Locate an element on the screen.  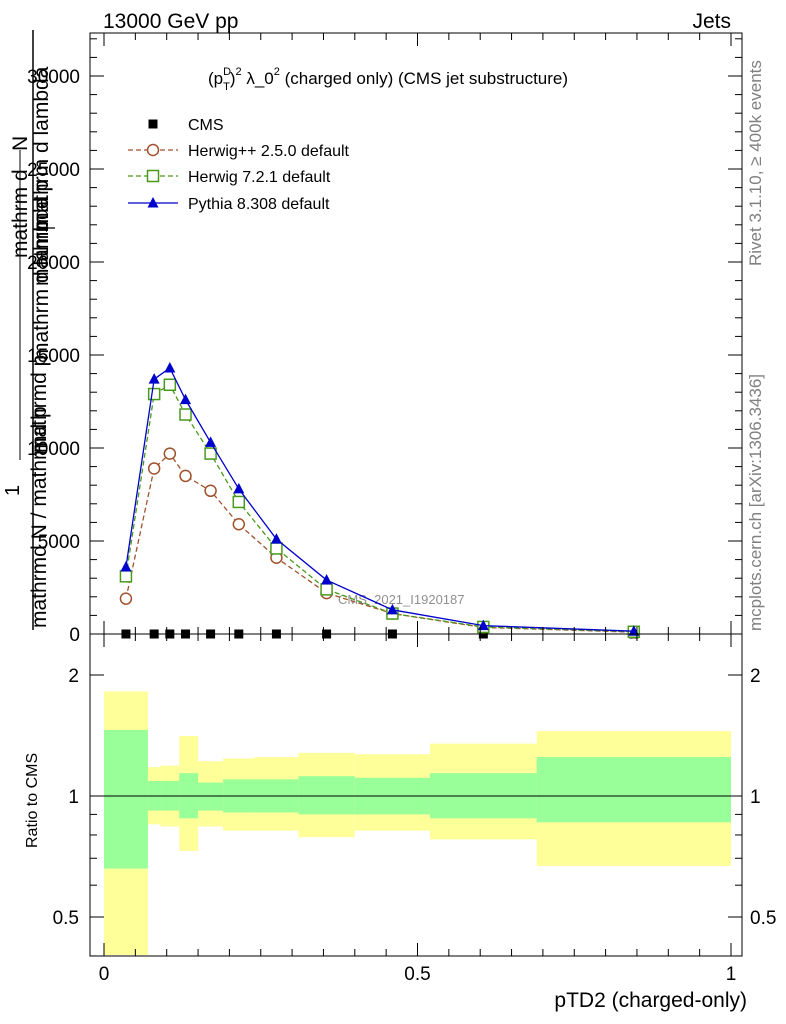
analysis-watermark: CMS_2021_I1920187 is located at coordinates (401, 599).